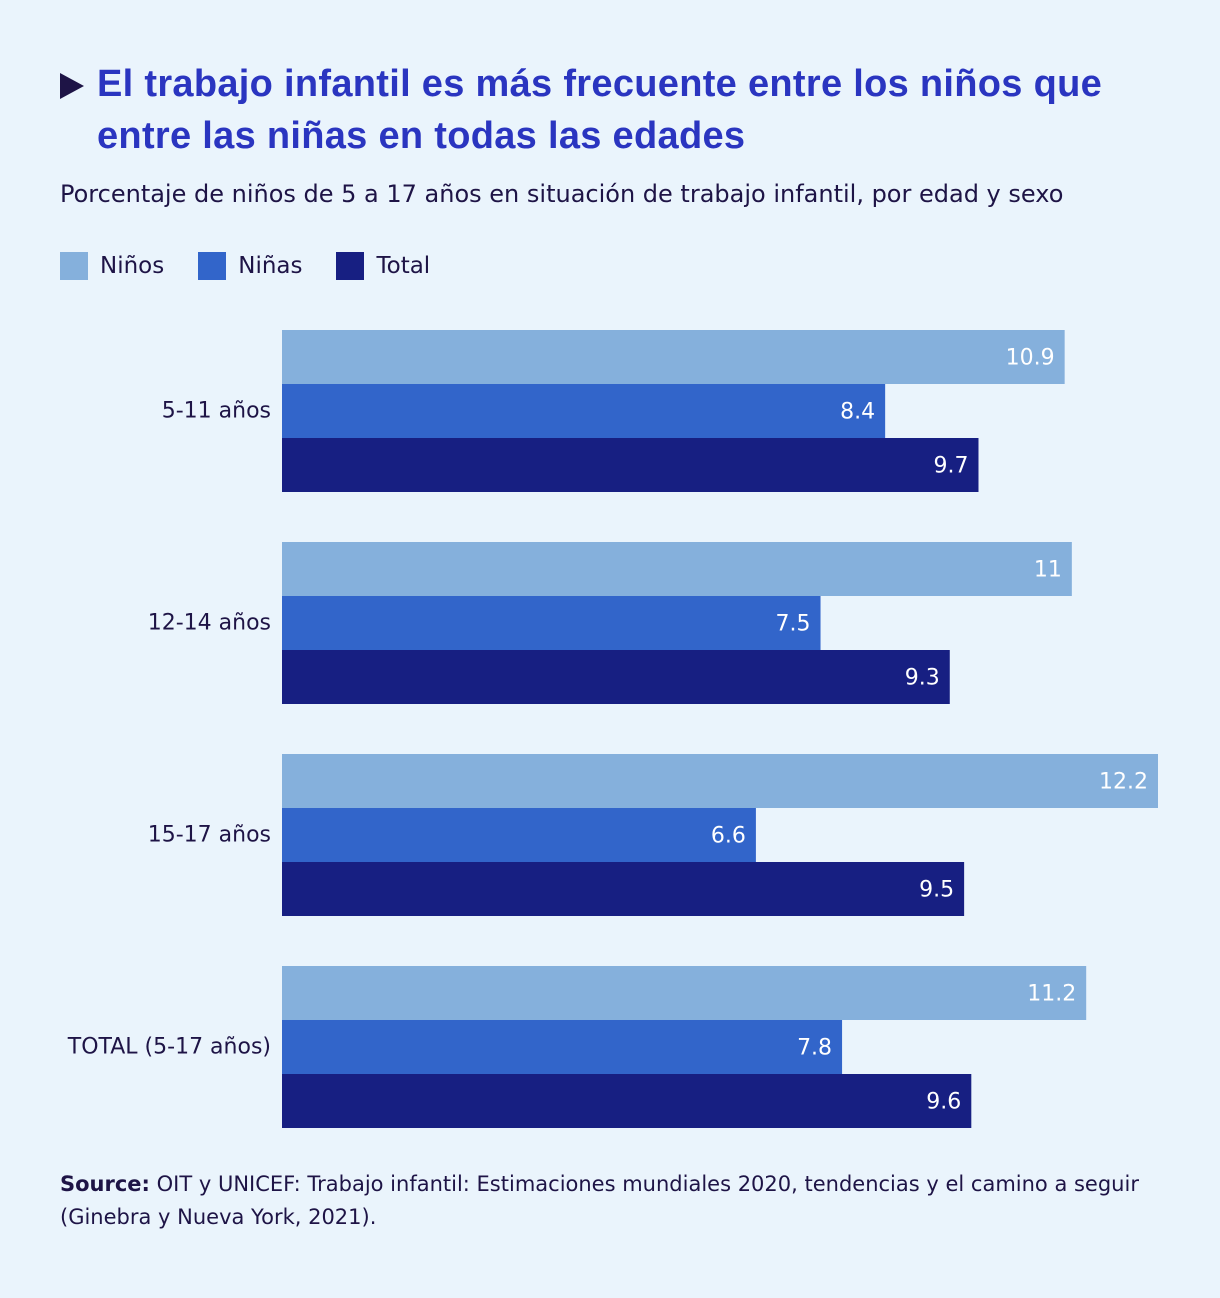 This screenshot has width=1220, height=1298. Describe the element at coordinates (209, 835) in the screenshot. I see `category-label-15-17-anos: 15-17 años` at that location.